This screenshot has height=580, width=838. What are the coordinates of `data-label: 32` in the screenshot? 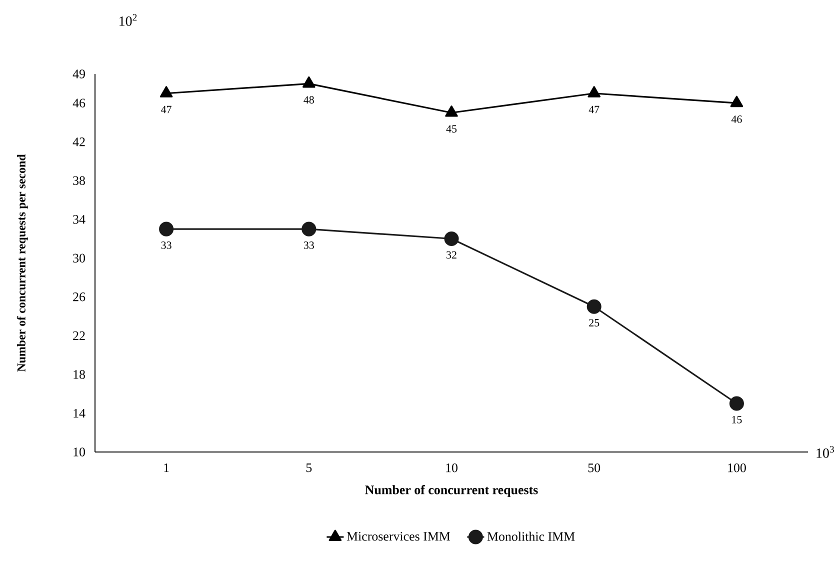 It's located at (451, 255).